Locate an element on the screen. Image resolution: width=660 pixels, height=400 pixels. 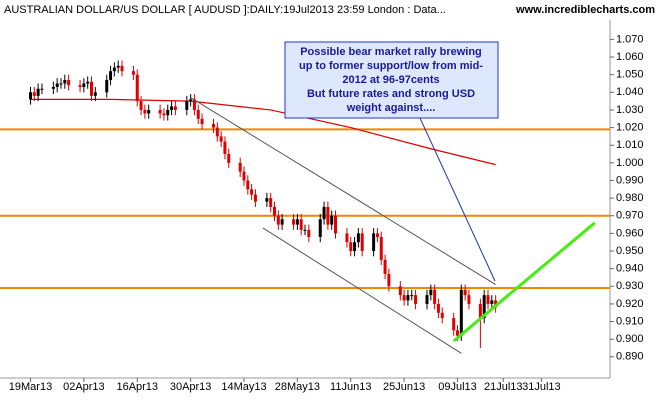
y-tick-label: 1.050 is located at coordinates (630, 75).